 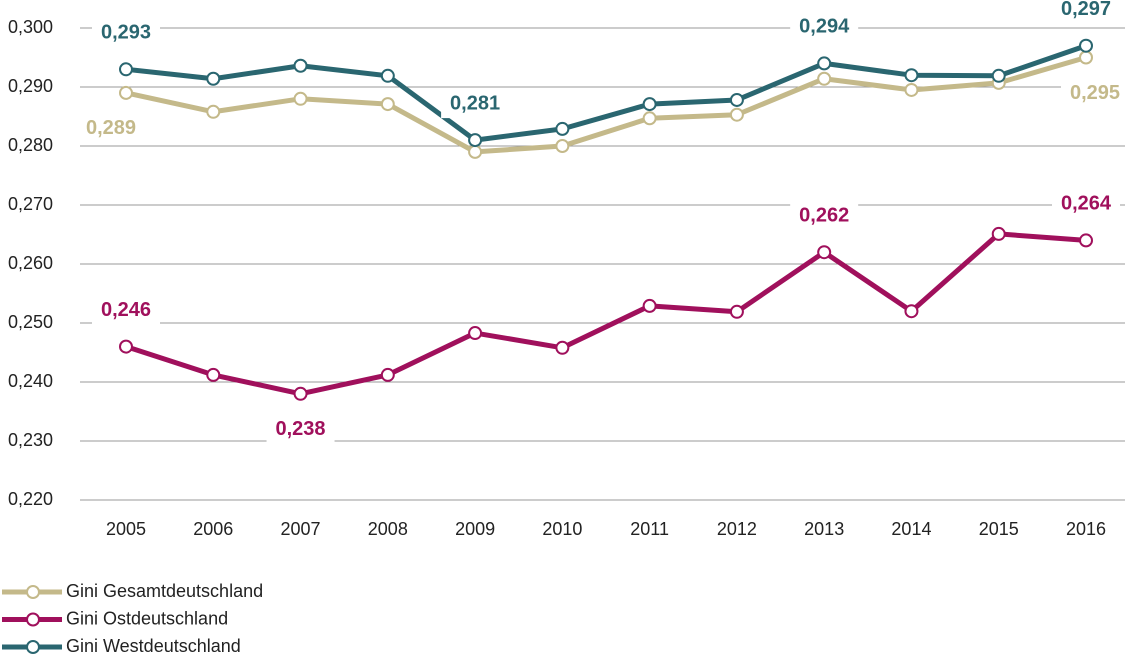 What do you see at coordinates (147, 618) in the screenshot?
I see `legend-label: Gini Ostdeutschland` at bounding box center [147, 618].